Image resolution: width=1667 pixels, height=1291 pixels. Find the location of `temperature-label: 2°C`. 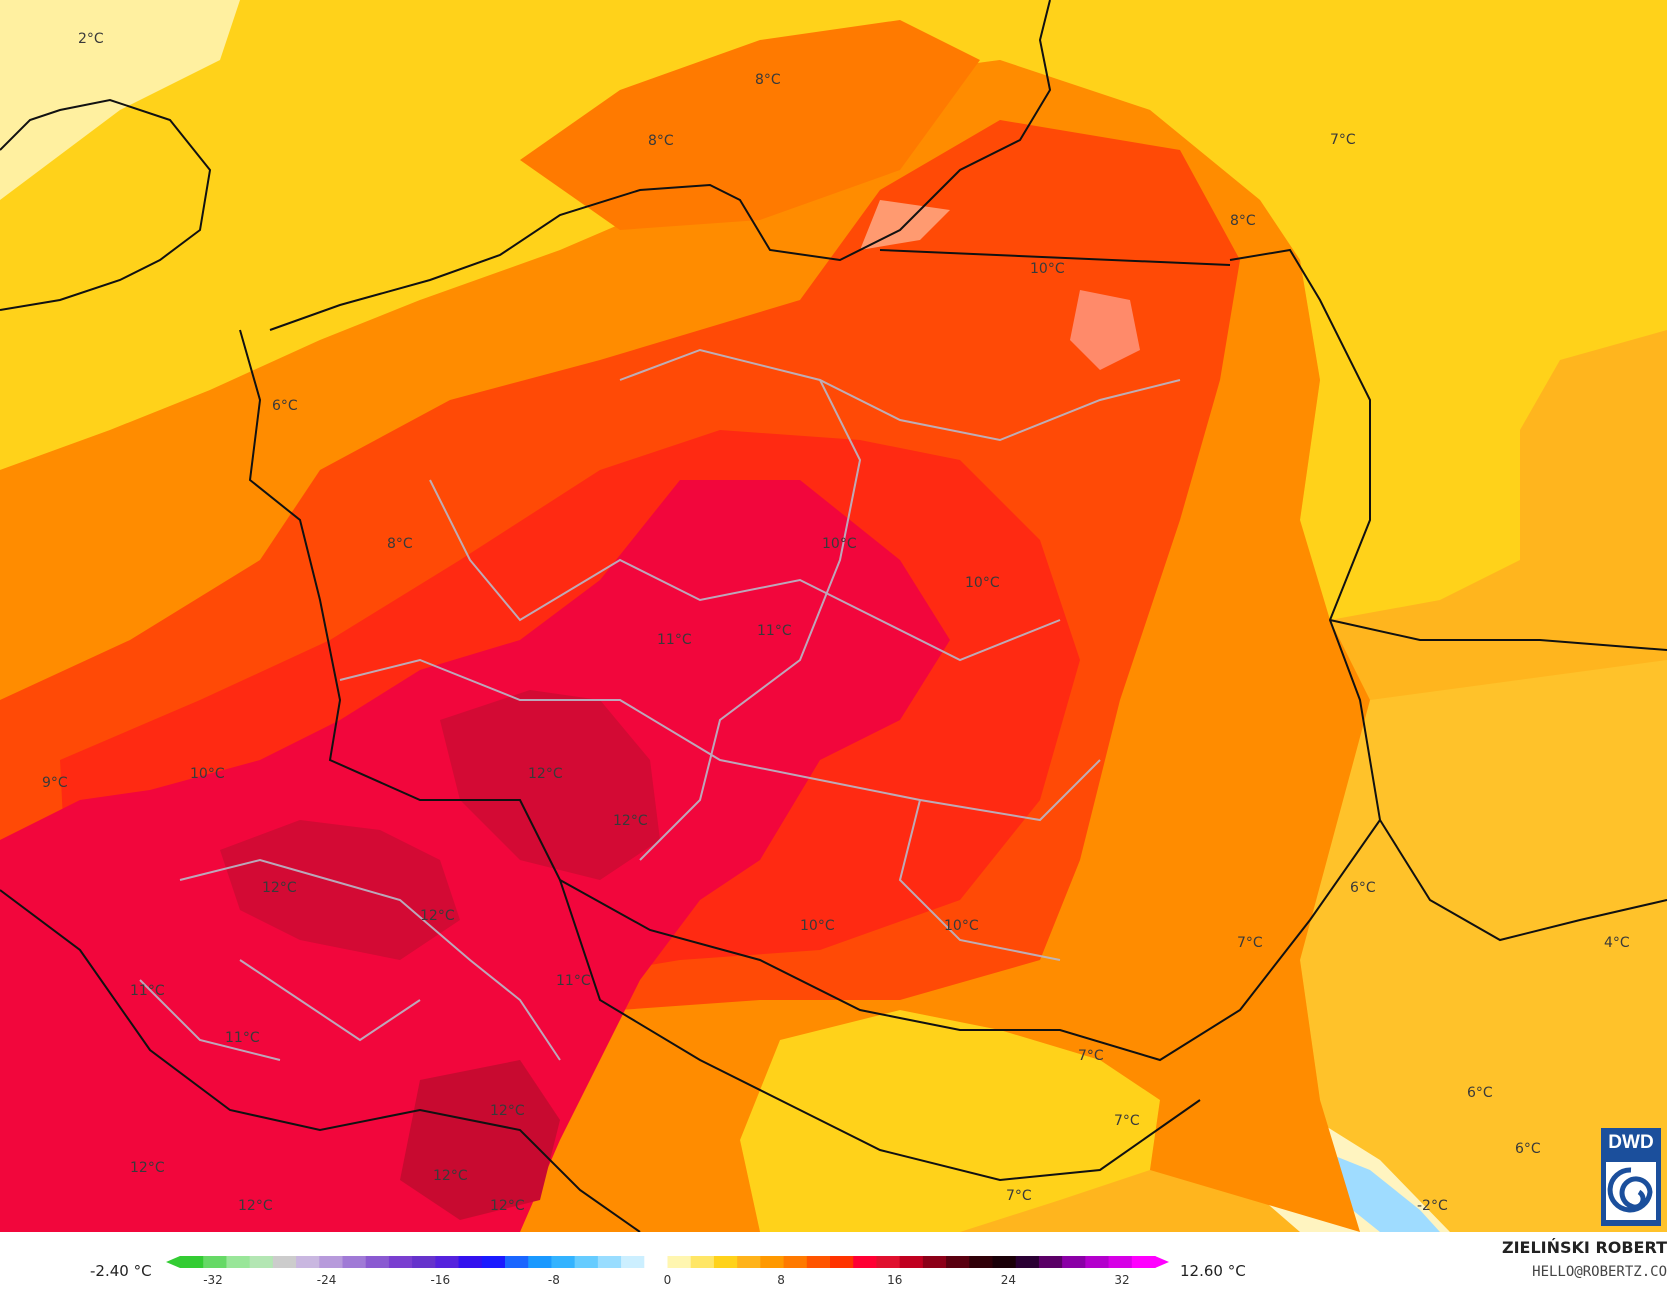

temperature-label: 2°C is located at coordinates (91, 39).